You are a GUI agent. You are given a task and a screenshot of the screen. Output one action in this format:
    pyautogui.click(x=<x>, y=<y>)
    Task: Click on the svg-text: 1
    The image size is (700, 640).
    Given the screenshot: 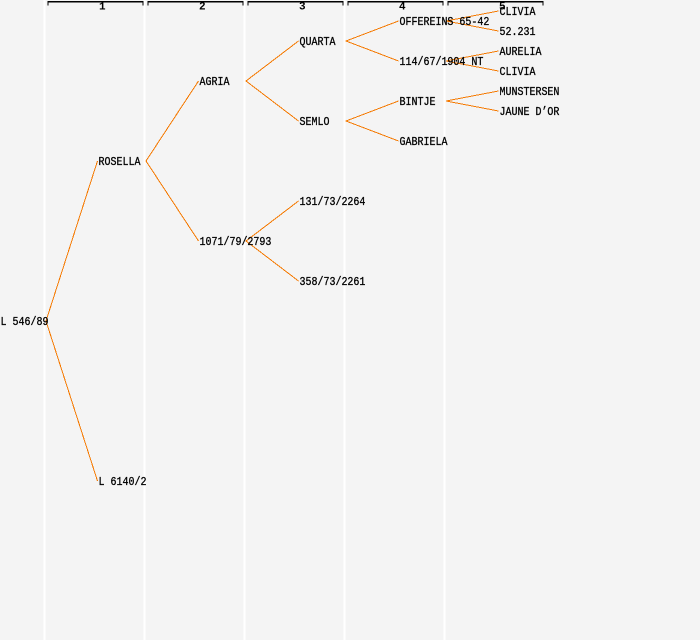 What is the action you would take?
    pyautogui.click(x=102, y=8)
    